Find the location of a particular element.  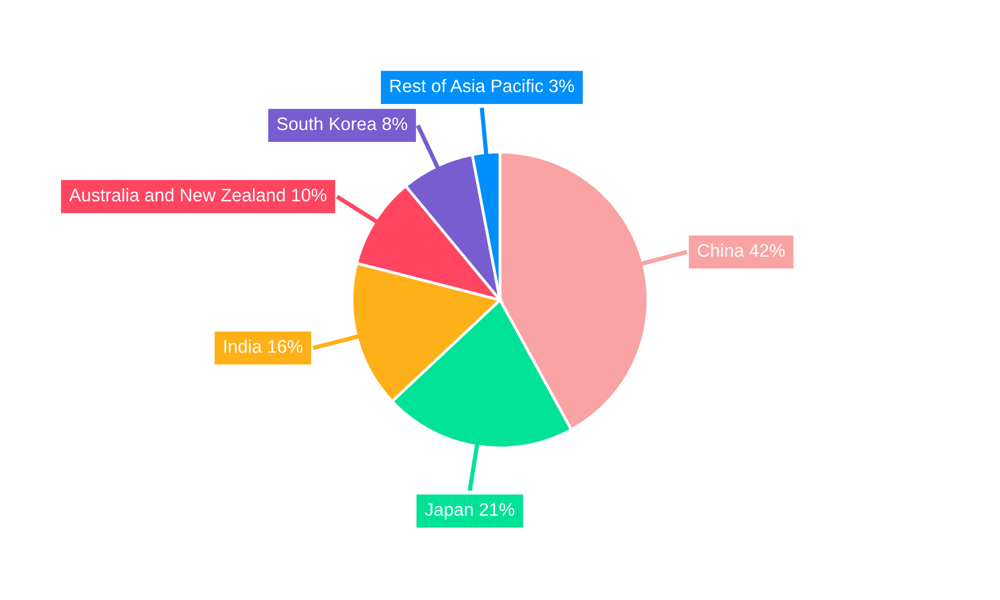

slice-label: Rest of Asia Pacific 3% is located at coordinates (482, 85).